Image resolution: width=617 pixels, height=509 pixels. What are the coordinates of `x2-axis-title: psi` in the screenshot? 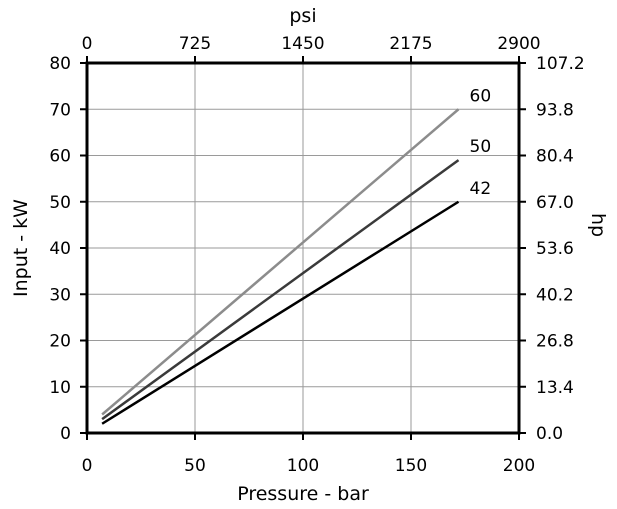 It's located at (302, 16).